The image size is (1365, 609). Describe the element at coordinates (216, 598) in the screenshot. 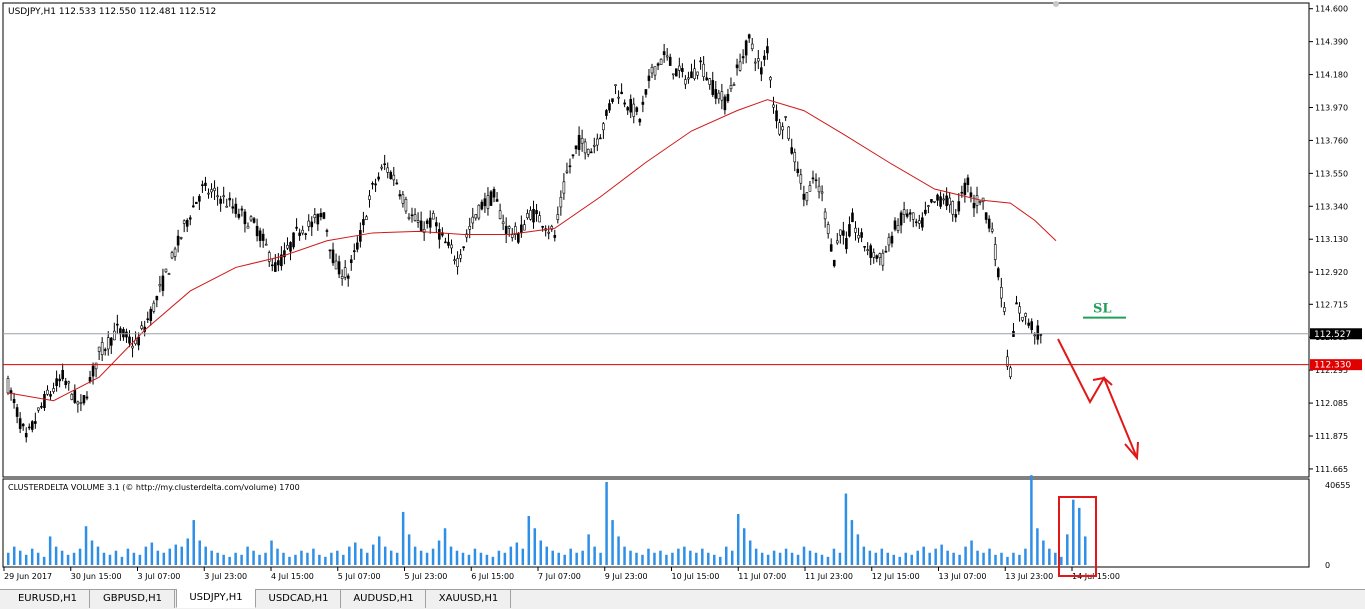

I see `tab-usdjpy-h1: USDJPY,H1` at that location.